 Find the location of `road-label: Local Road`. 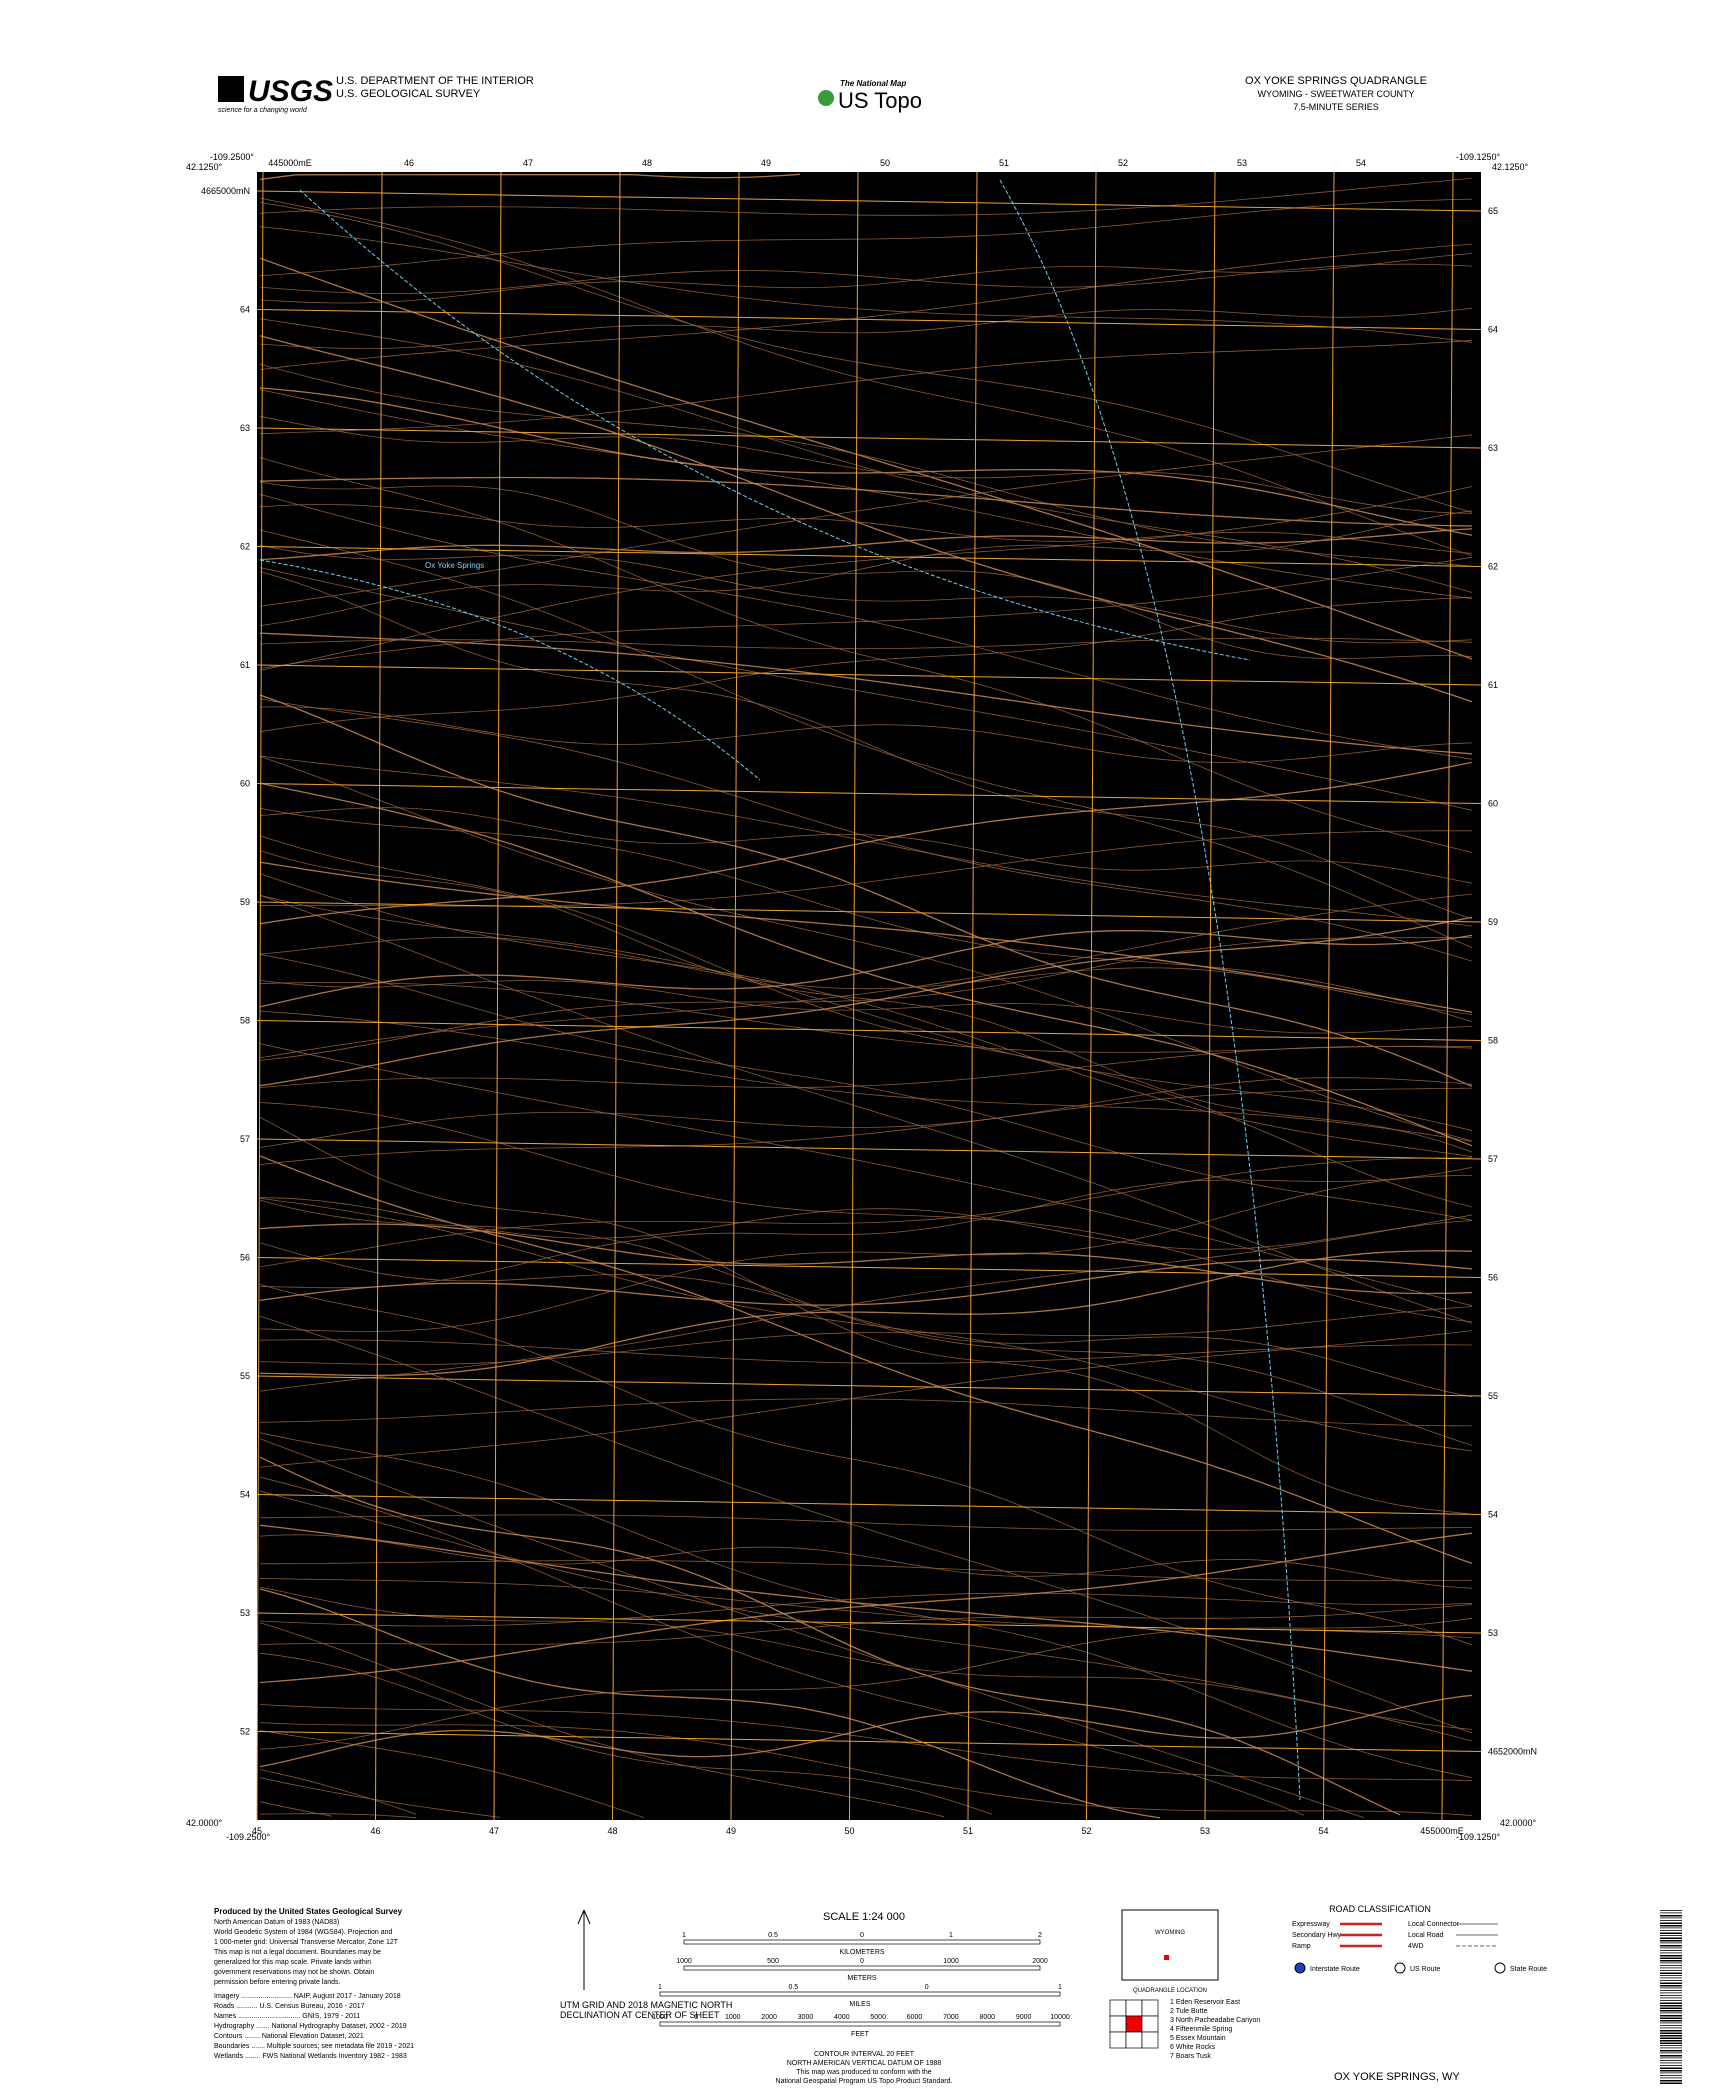

road-label: Local Road is located at coordinates (1426, 1935).